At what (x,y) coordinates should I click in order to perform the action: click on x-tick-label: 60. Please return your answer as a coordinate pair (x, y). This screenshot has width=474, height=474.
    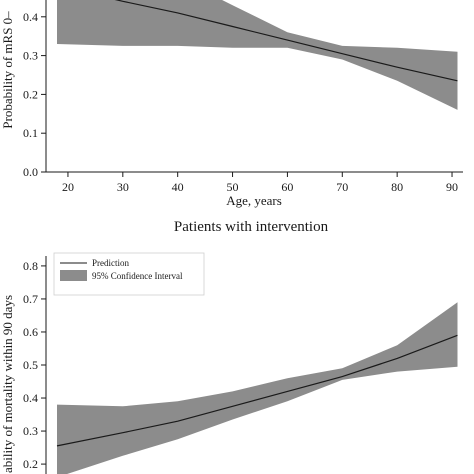
    Looking at the image, I should click on (287, 187).